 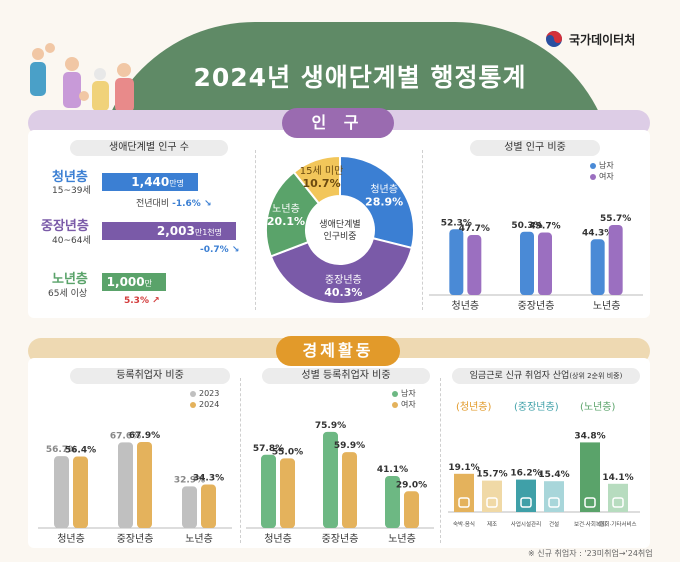 What do you see at coordinates (392, 470) in the screenshot?
I see `bar-label-2-0: 41.1%` at bounding box center [392, 470].